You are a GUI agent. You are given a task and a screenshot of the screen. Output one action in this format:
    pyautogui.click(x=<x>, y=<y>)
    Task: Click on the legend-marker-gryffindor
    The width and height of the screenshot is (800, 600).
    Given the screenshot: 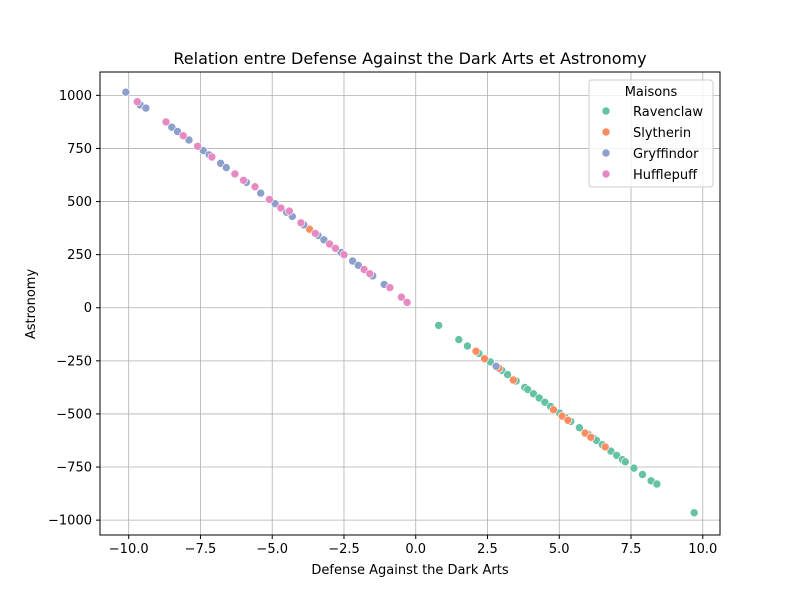 What is the action you would take?
    pyautogui.click(x=606, y=153)
    